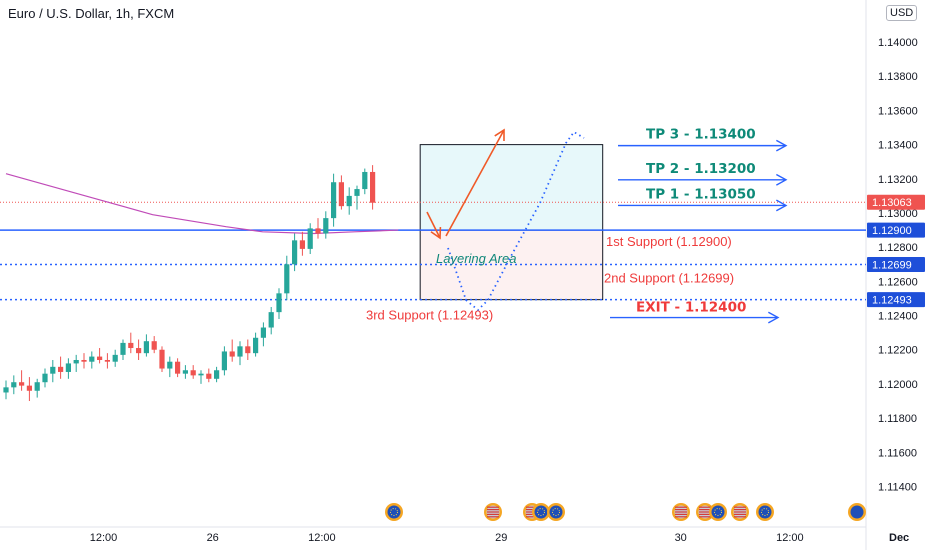 The height and width of the screenshot is (550, 932). I want to click on price-tags: 1.13063 1.12900 1.12699 1.12493, so click(896, 251).